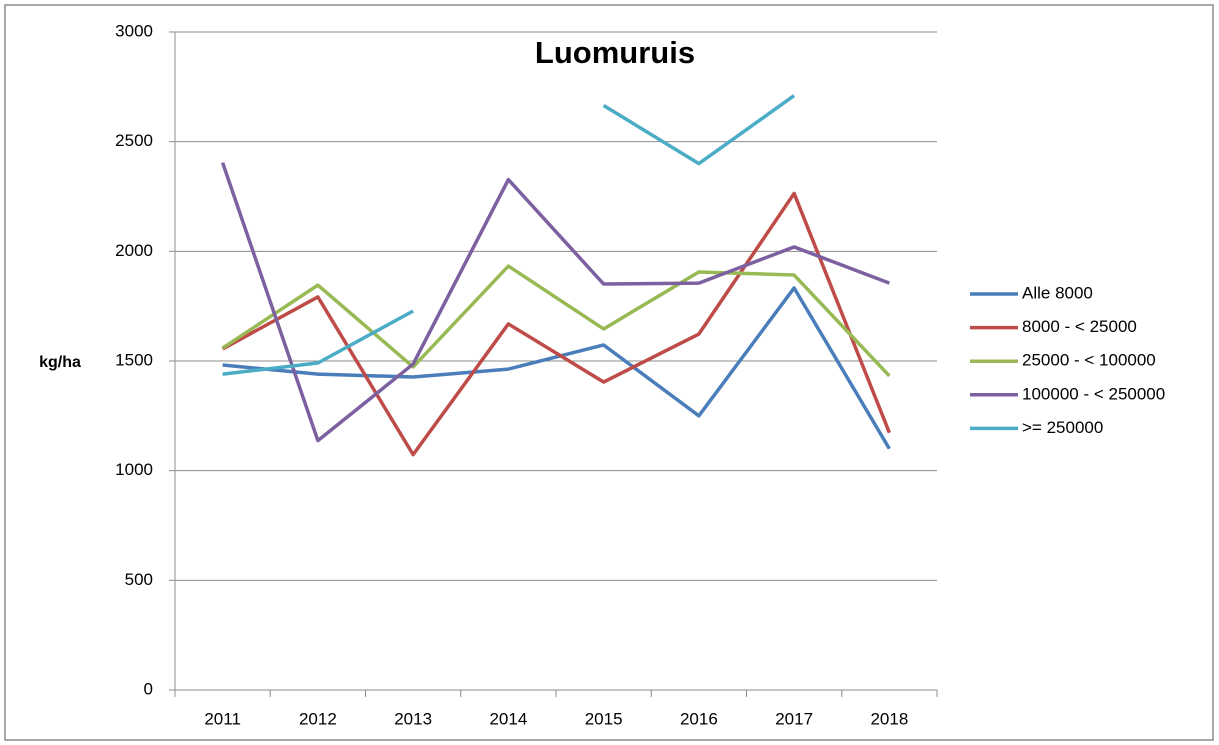 The height and width of the screenshot is (745, 1219). What do you see at coordinates (1062, 427) in the screenshot?
I see `legend-label: >= 250000` at bounding box center [1062, 427].